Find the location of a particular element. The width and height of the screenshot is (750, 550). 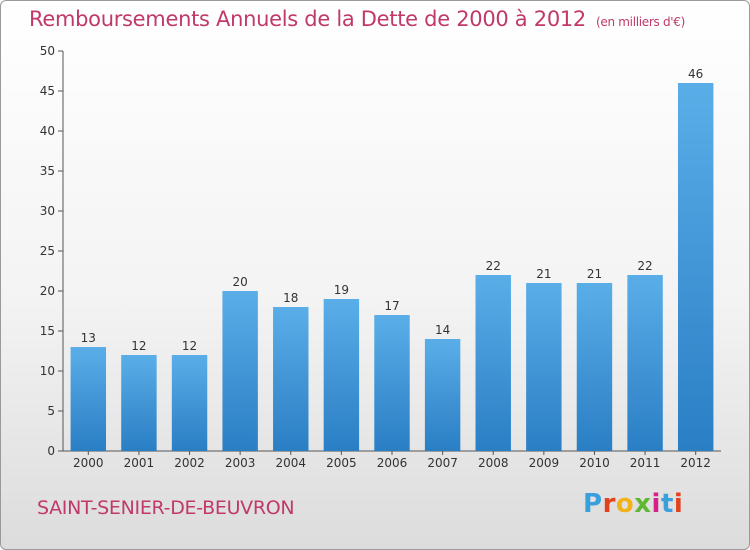

data-label: 18 is located at coordinates (290, 298).